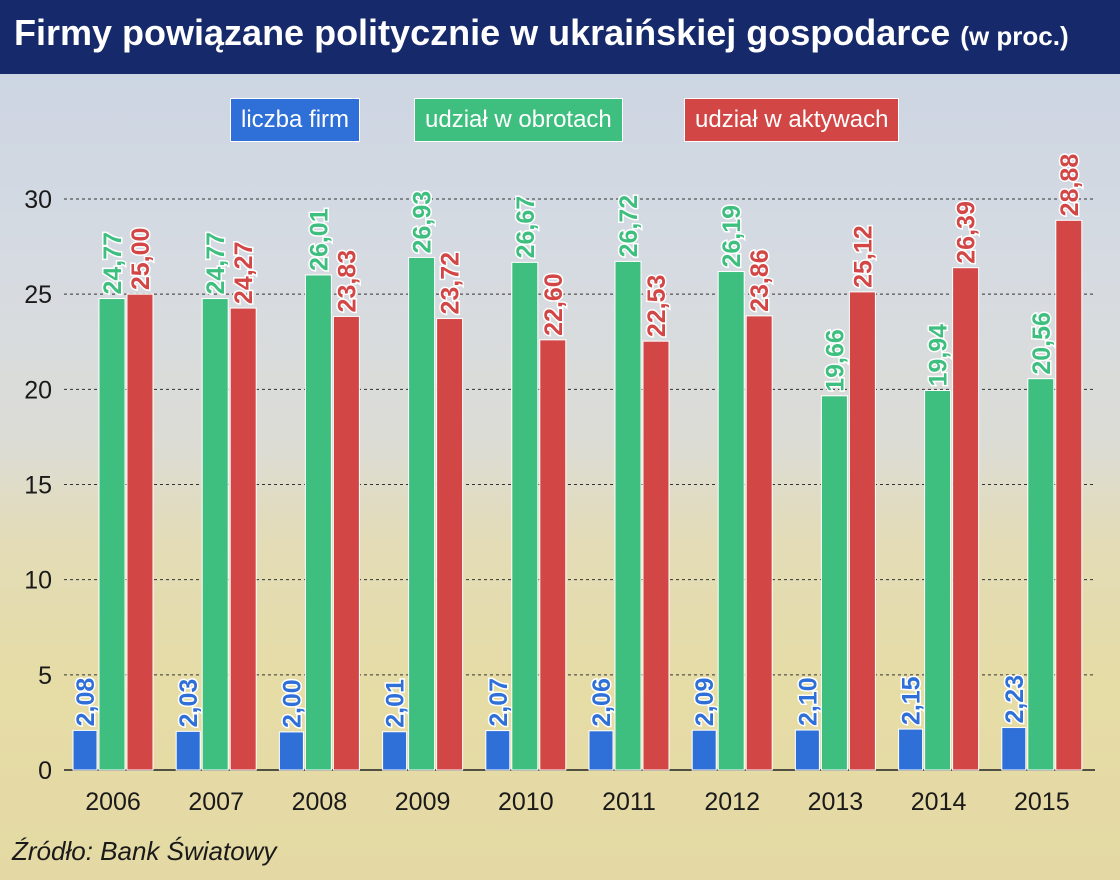 This screenshot has width=1120, height=880. What do you see at coordinates (113, 802) in the screenshot?
I see `x-tick-label: 2006` at bounding box center [113, 802].